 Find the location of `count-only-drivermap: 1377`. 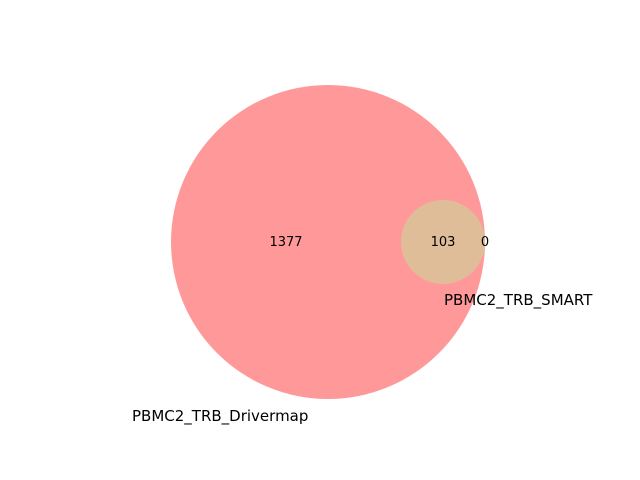

count-only-drivermap: 1377 is located at coordinates (285, 242).